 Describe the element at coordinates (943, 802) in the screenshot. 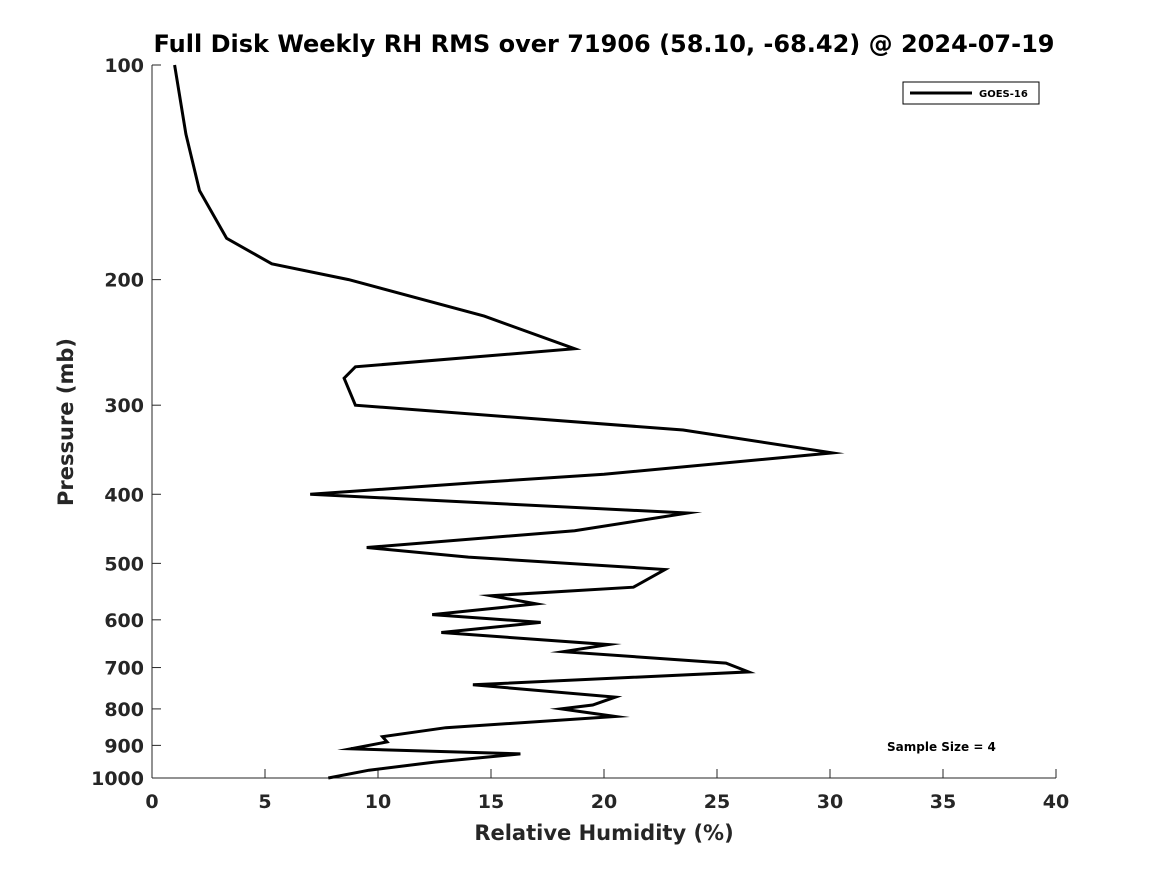

I see `x-tick-label: 35` at that location.